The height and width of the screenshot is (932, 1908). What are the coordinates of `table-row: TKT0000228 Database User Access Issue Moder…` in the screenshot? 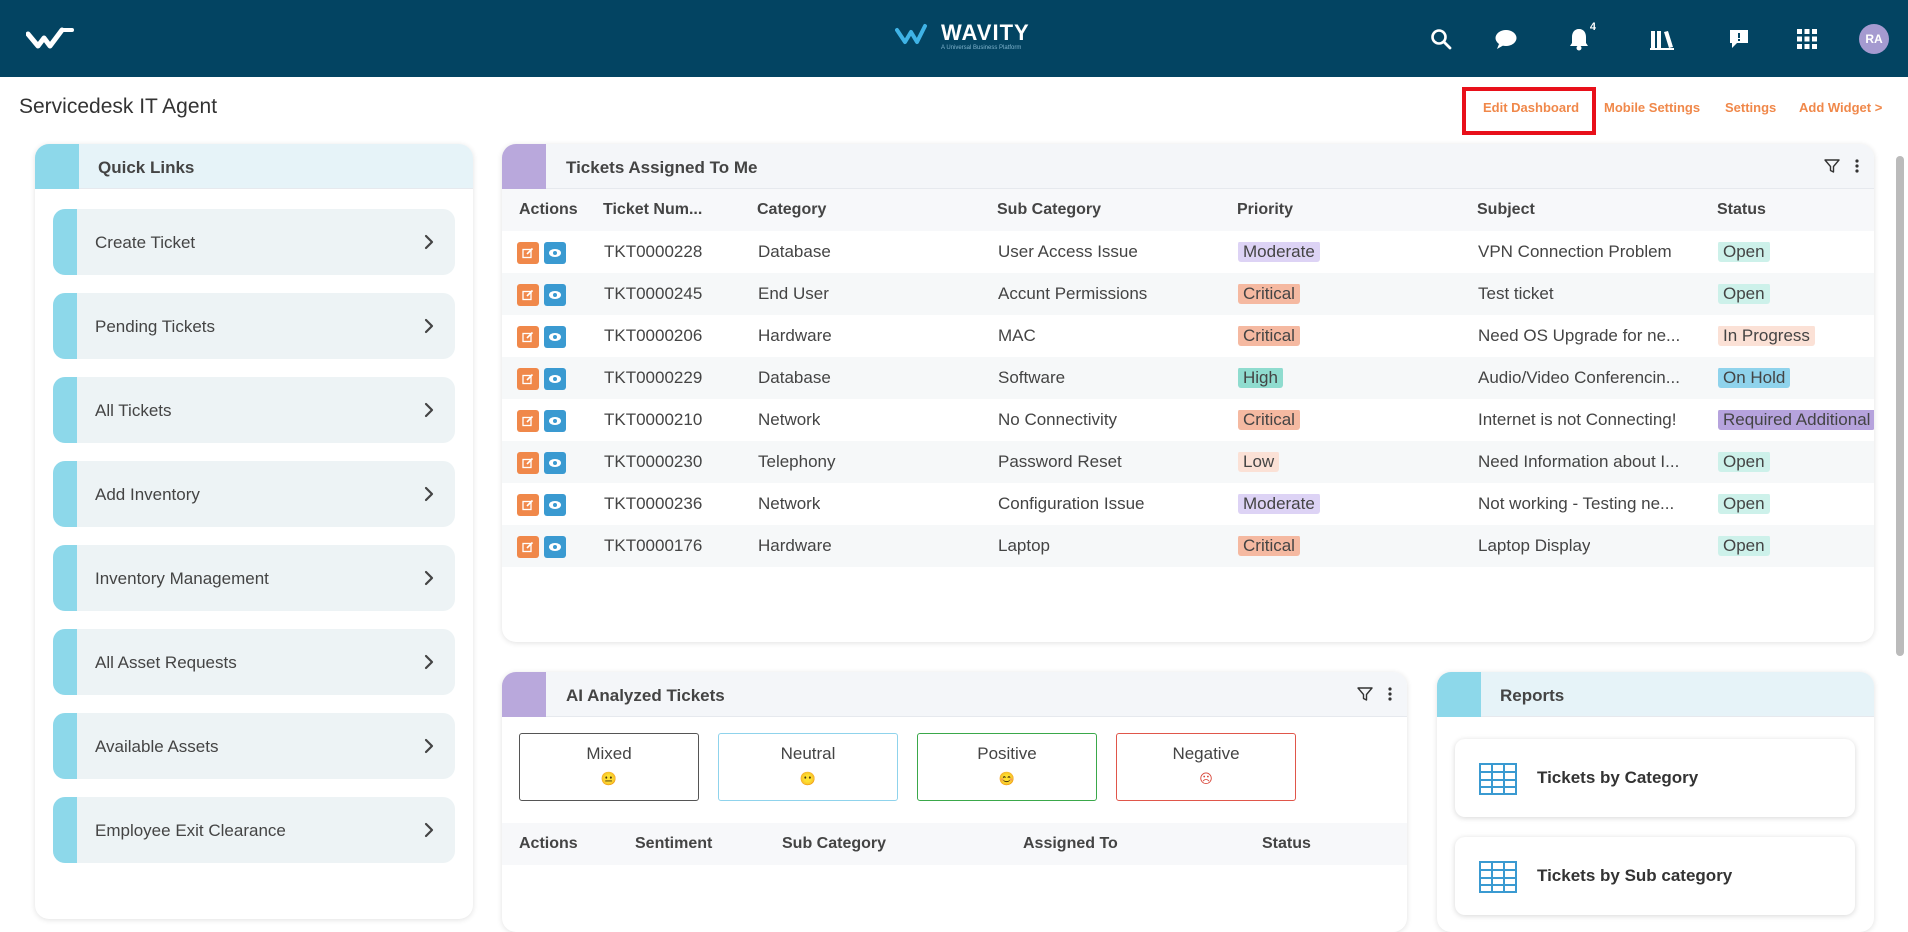 It's located at (1188, 252).